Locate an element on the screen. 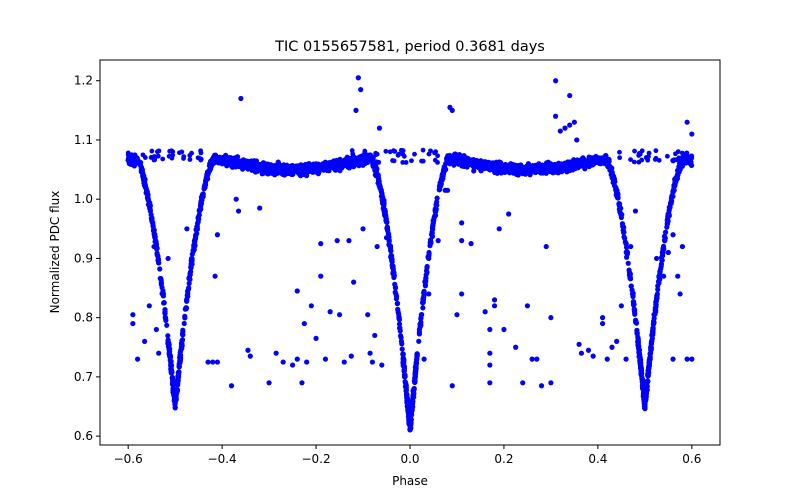  x-axis-ticks: −0.6 −0.4 −0.2 0.0 0.2 0.4 0.6 is located at coordinates (407, 455).